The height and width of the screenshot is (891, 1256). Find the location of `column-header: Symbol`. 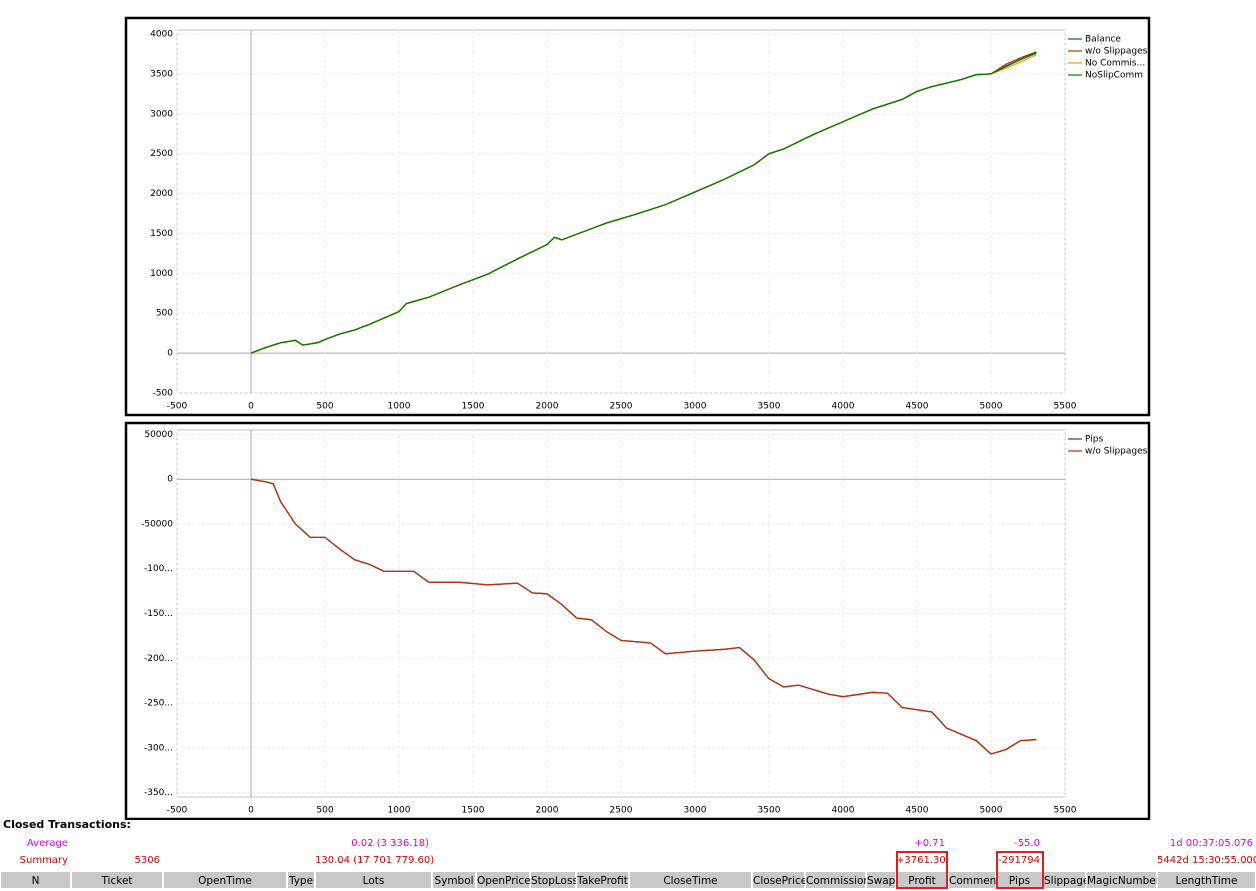

column-header: Symbol is located at coordinates (454, 880).